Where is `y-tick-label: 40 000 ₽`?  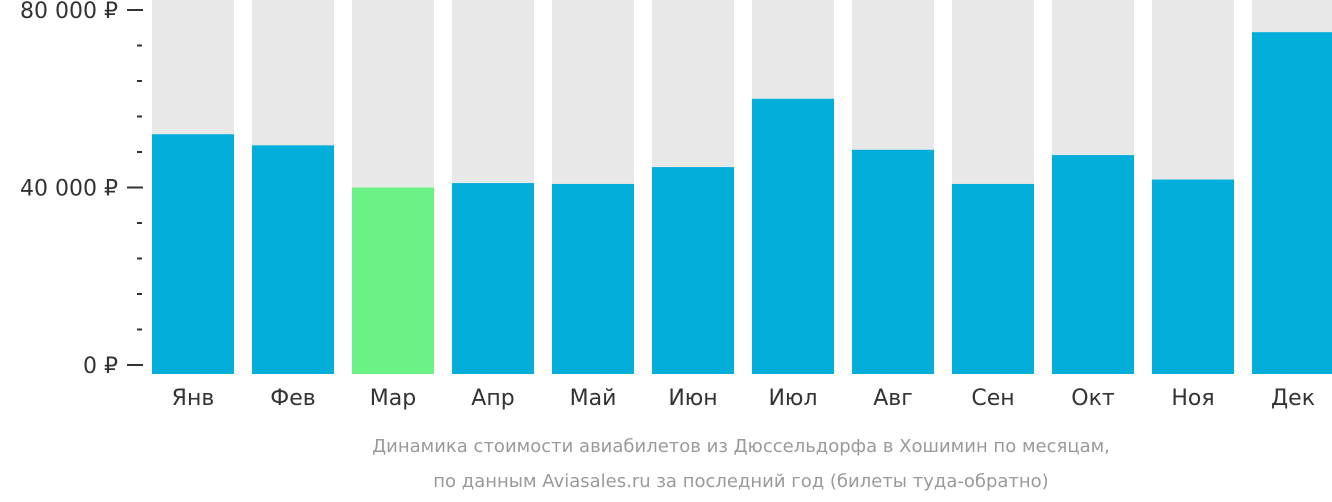 y-tick-label: 40 000 ₽ is located at coordinates (69, 189).